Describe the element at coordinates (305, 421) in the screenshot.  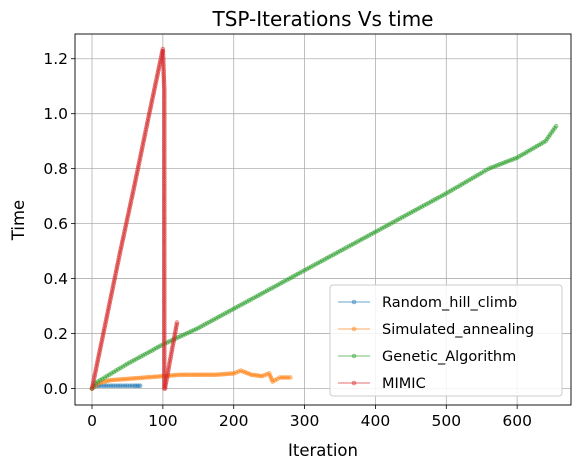
I see `x-tick-label: 300` at that location.